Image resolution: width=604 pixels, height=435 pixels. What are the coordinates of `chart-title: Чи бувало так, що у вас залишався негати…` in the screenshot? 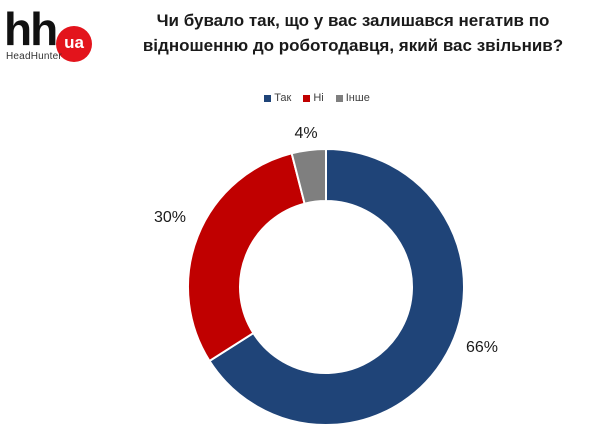 It's located at (353, 33).